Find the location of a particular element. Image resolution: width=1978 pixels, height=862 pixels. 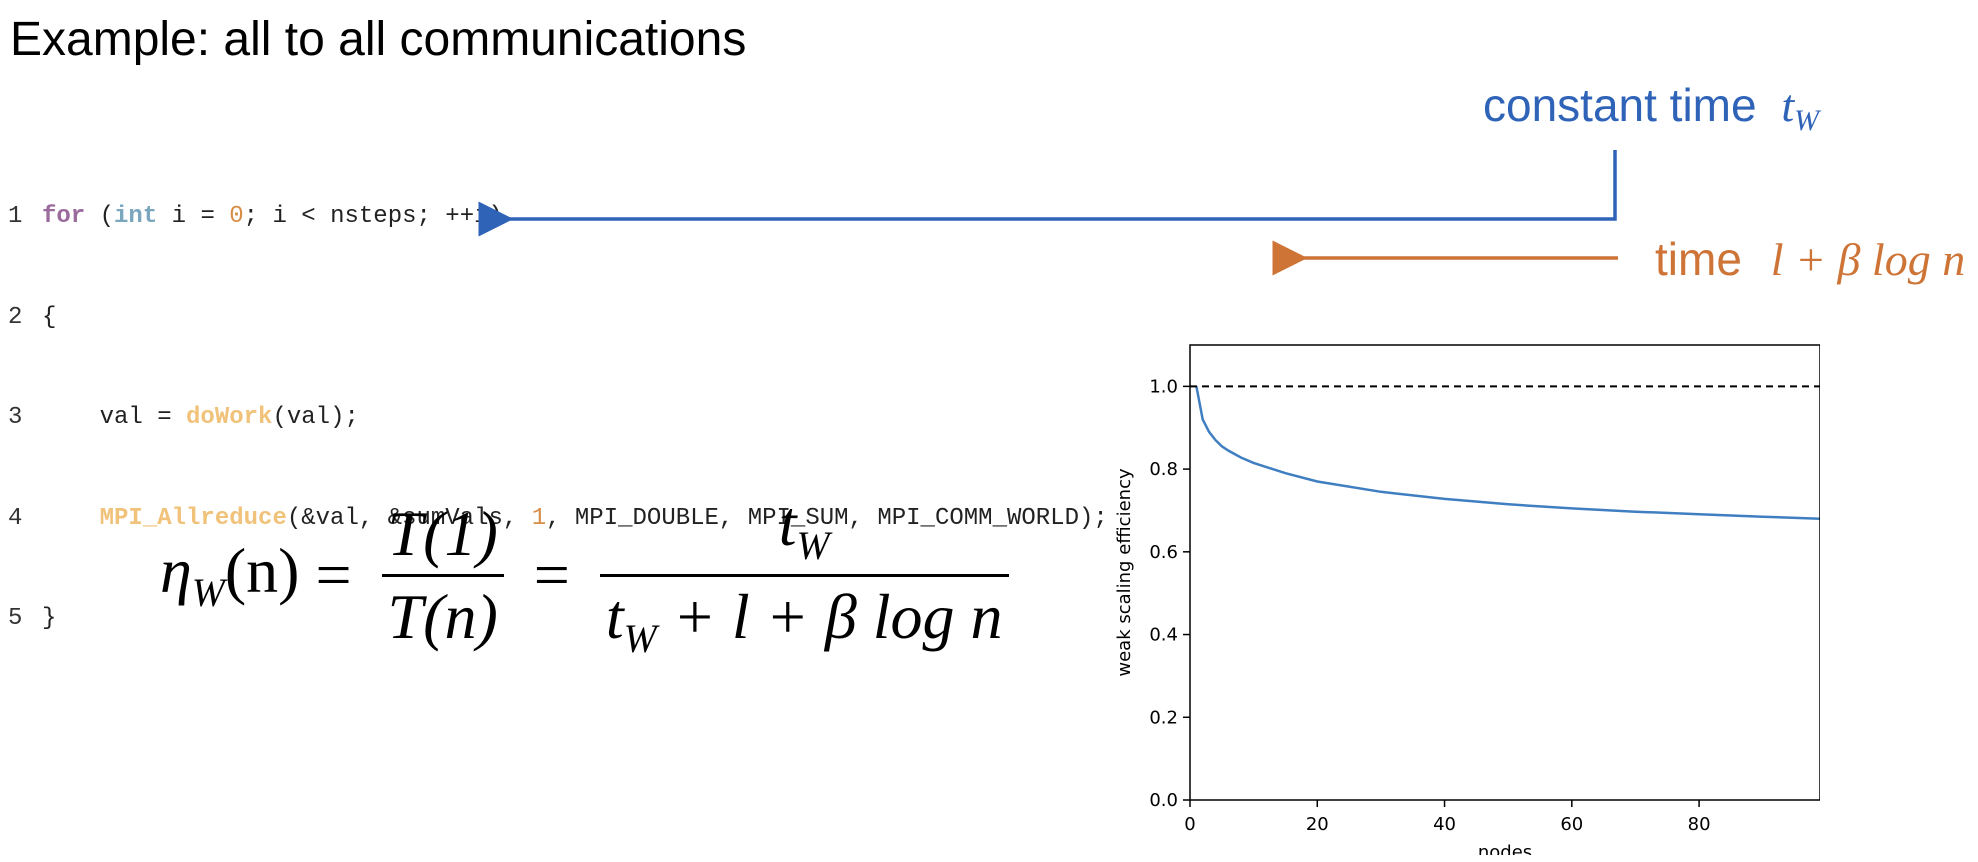

annotation-text: time is located at coordinates (1698, 259).